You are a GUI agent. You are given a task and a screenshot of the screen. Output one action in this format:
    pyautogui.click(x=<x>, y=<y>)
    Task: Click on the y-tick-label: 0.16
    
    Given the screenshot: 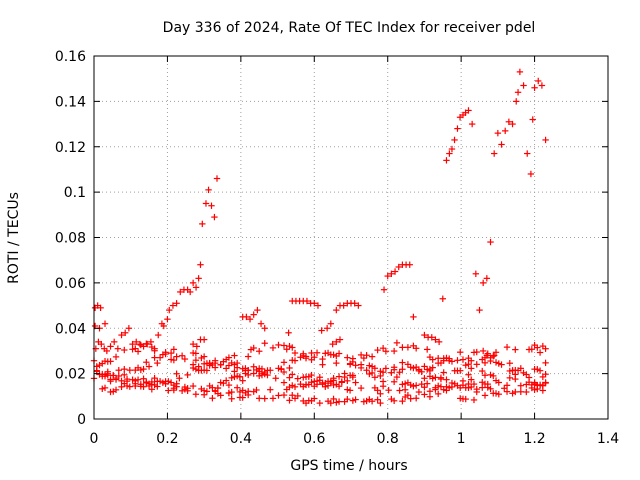 What is the action you would take?
    pyautogui.click(x=70, y=57)
    